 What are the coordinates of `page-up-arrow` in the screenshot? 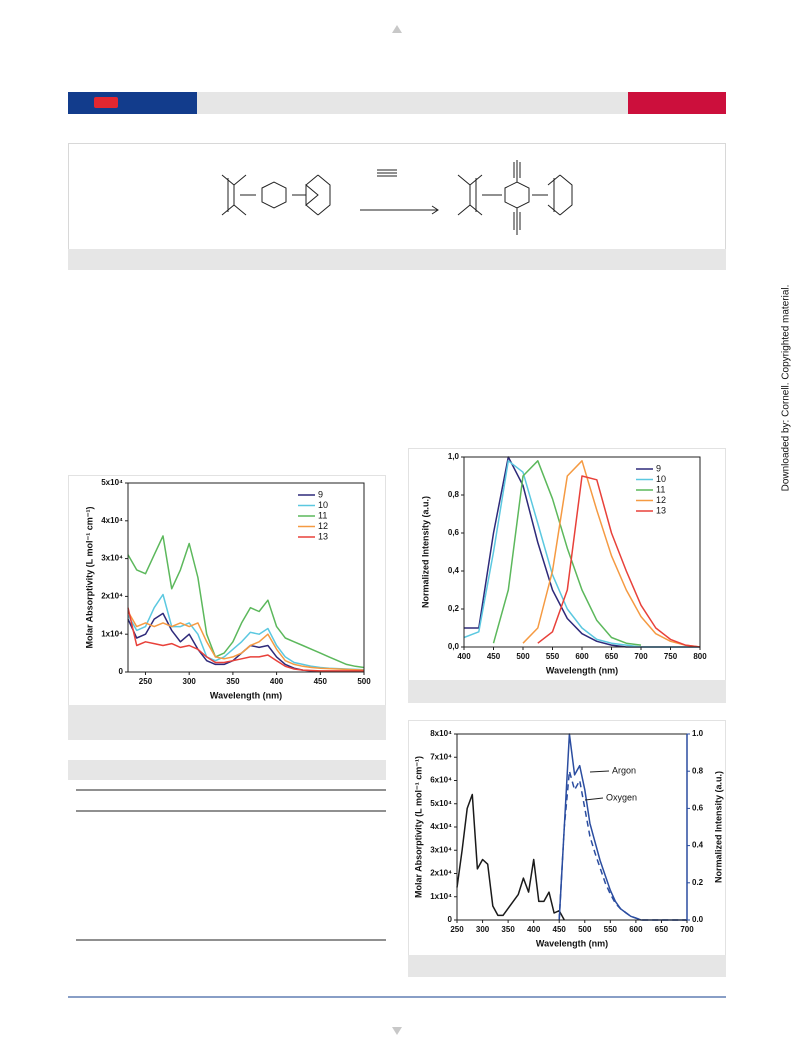 It's located at (397, 29).